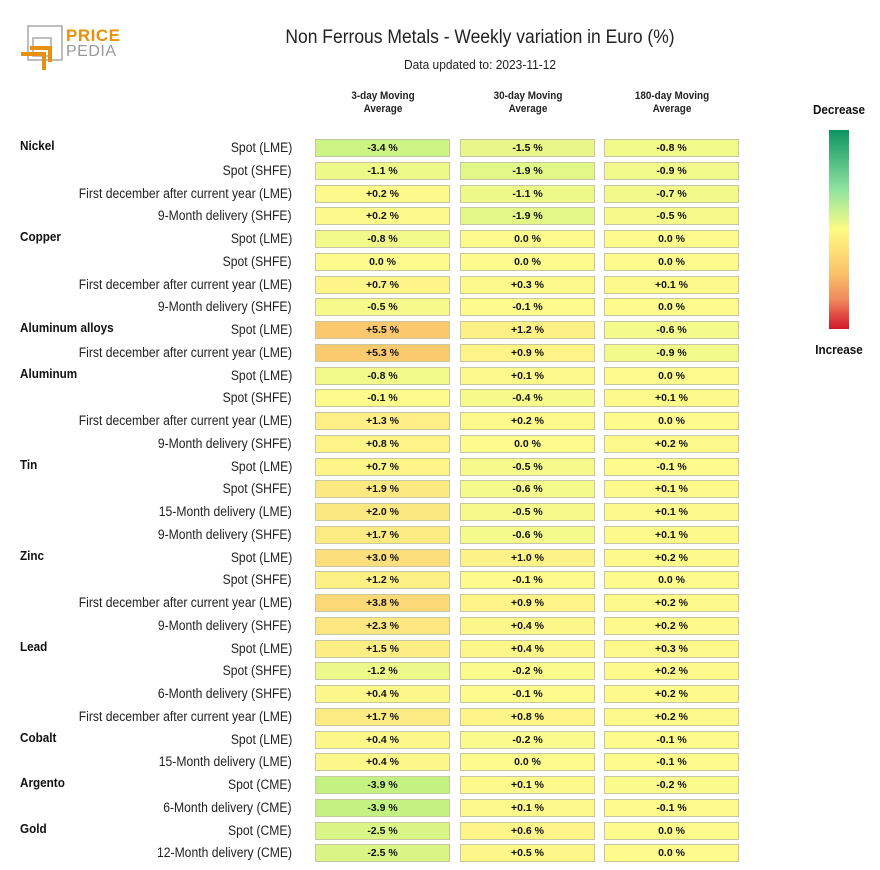 This screenshot has height=870, width=880. Describe the element at coordinates (38, 737) in the screenshot. I see `group-label: Cobalt` at that location.